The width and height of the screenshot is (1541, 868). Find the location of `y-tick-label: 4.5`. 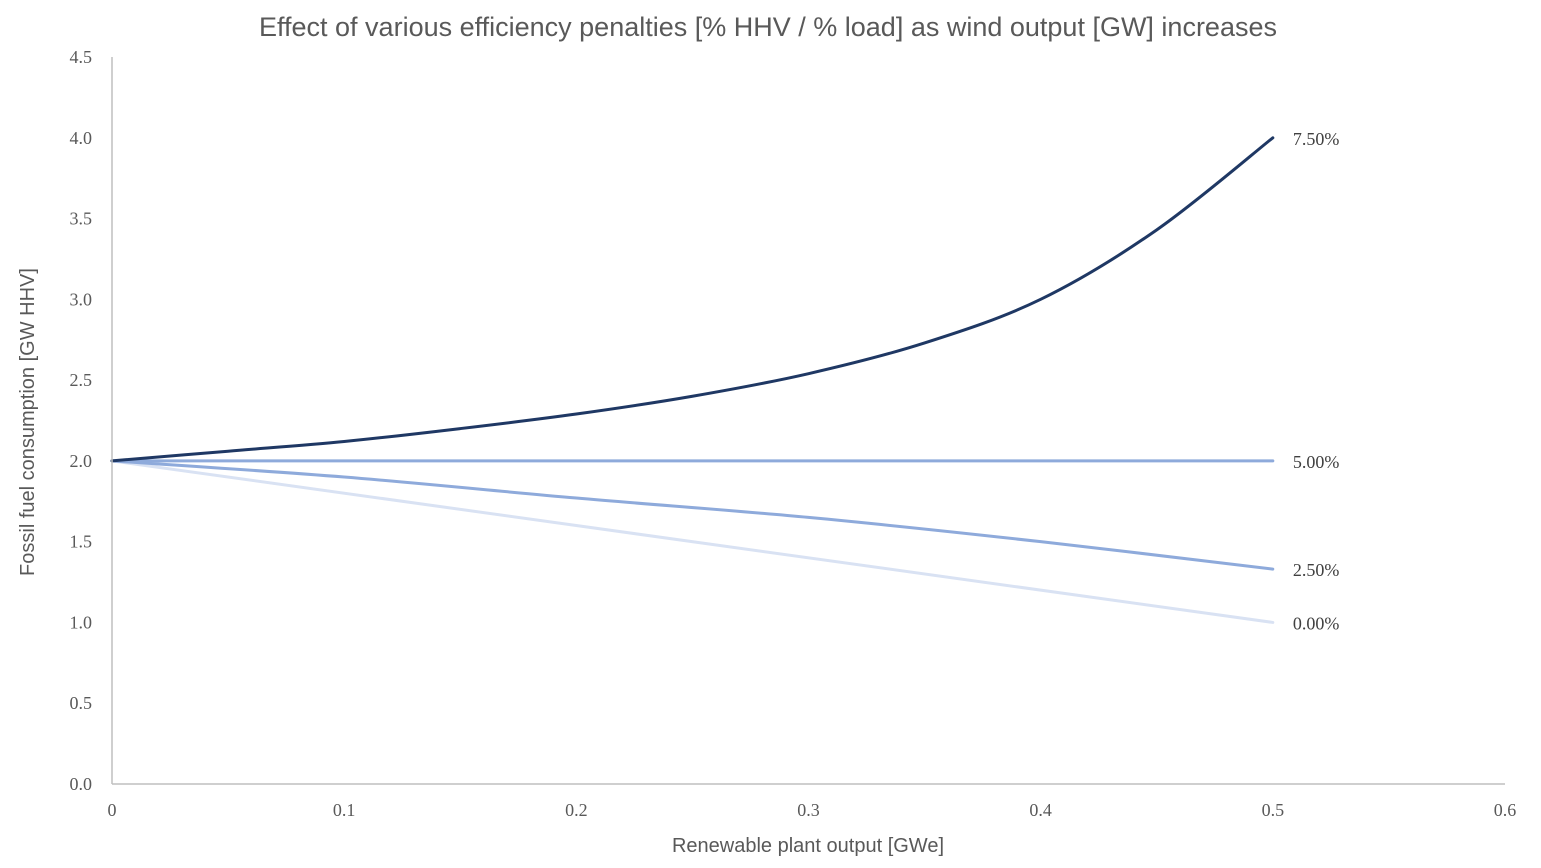

y-tick-label: 4.5 is located at coordinates (81, 57).